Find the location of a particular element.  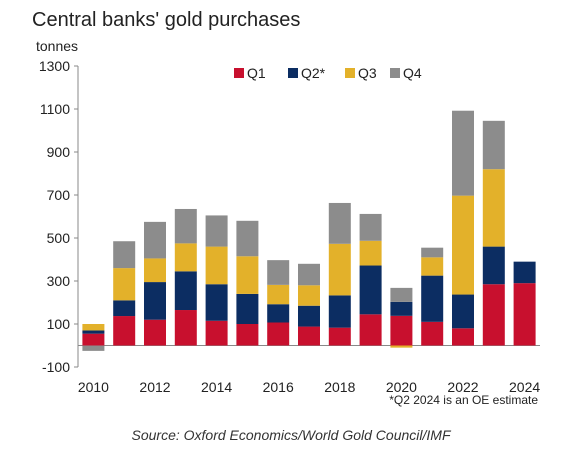

y-tick-label: 1300 is located at coordinates (54, 66).